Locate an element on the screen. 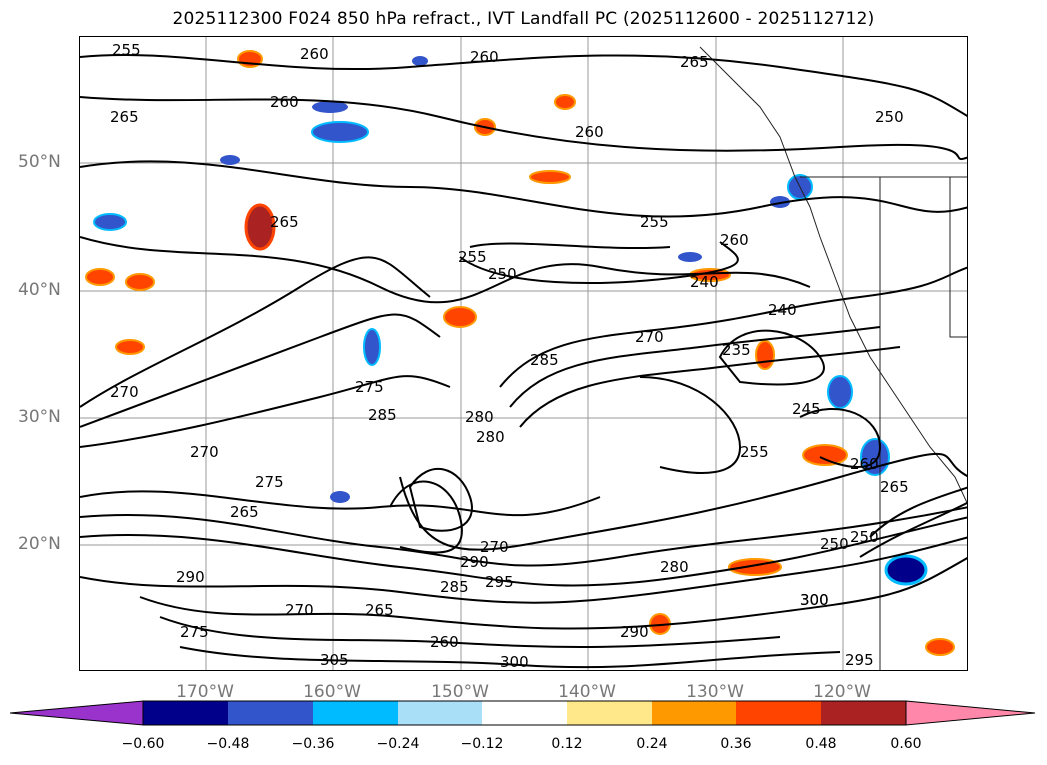 The height and width of the screenshot is (765, 1047). lat-label-50n: 50°N is located at coordinates (39, 162).